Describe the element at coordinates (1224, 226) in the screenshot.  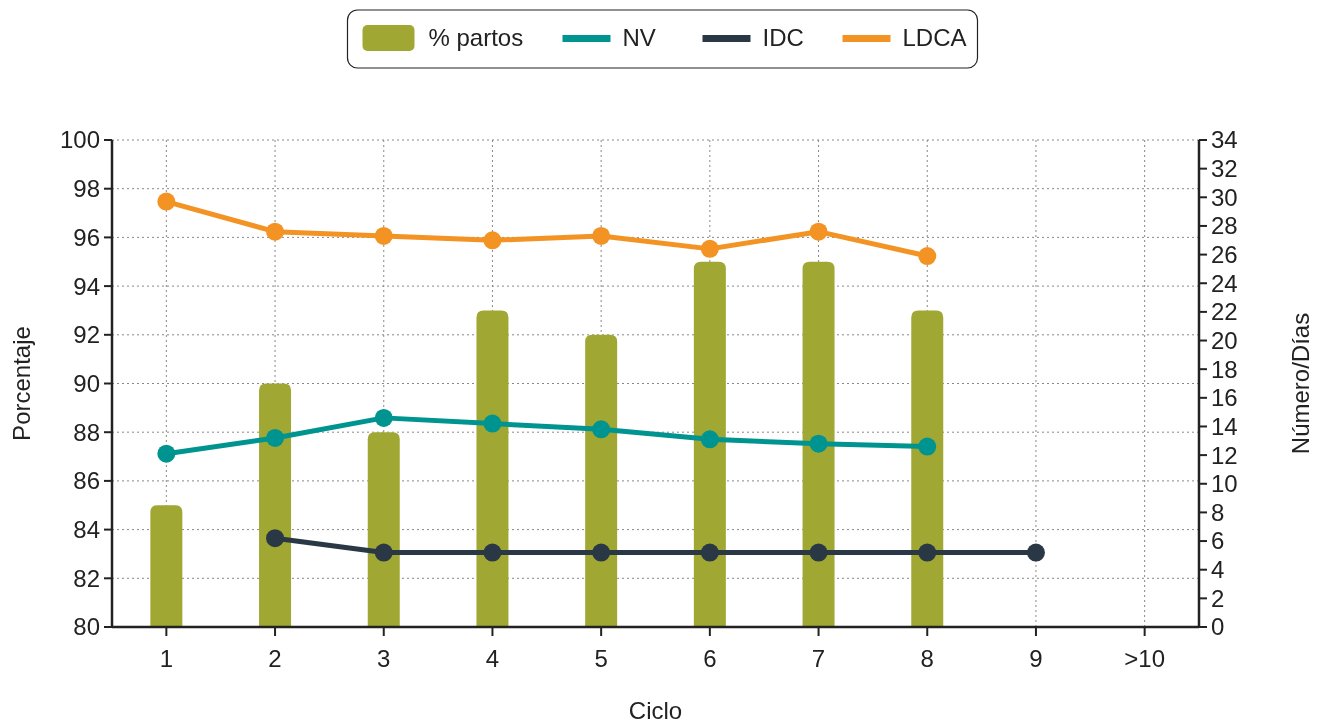
I see `y2-tick-label: 28` at that location.